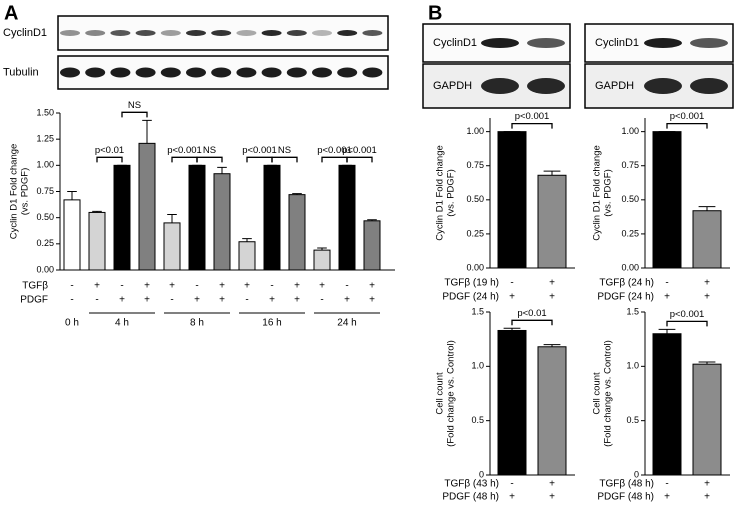  I want to click on row-label: TGFβ (43 h), so click(471, 484).